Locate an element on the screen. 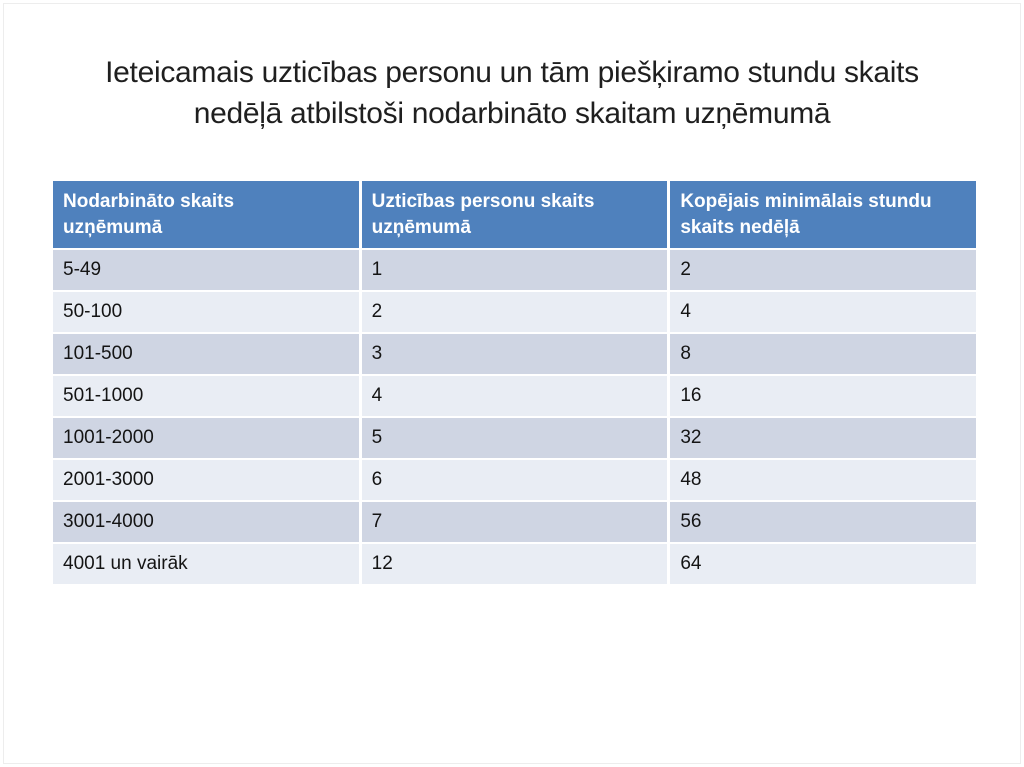  table-cell: 3 is located at coordinates (514, 354).